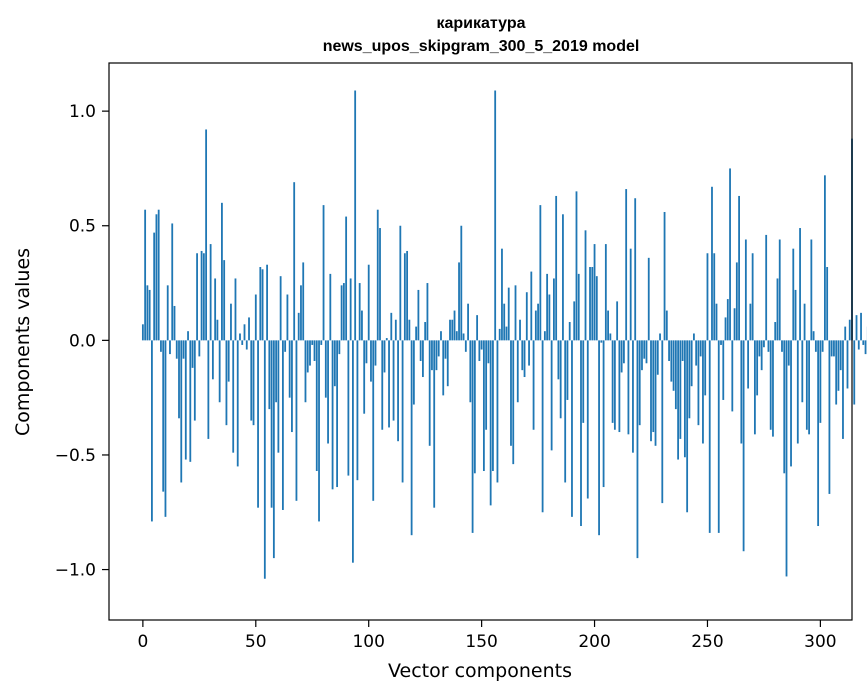  Describe the element at coordinates (480, 671) in the screenshot. I see `x-axis-label: Vector components` at that location.